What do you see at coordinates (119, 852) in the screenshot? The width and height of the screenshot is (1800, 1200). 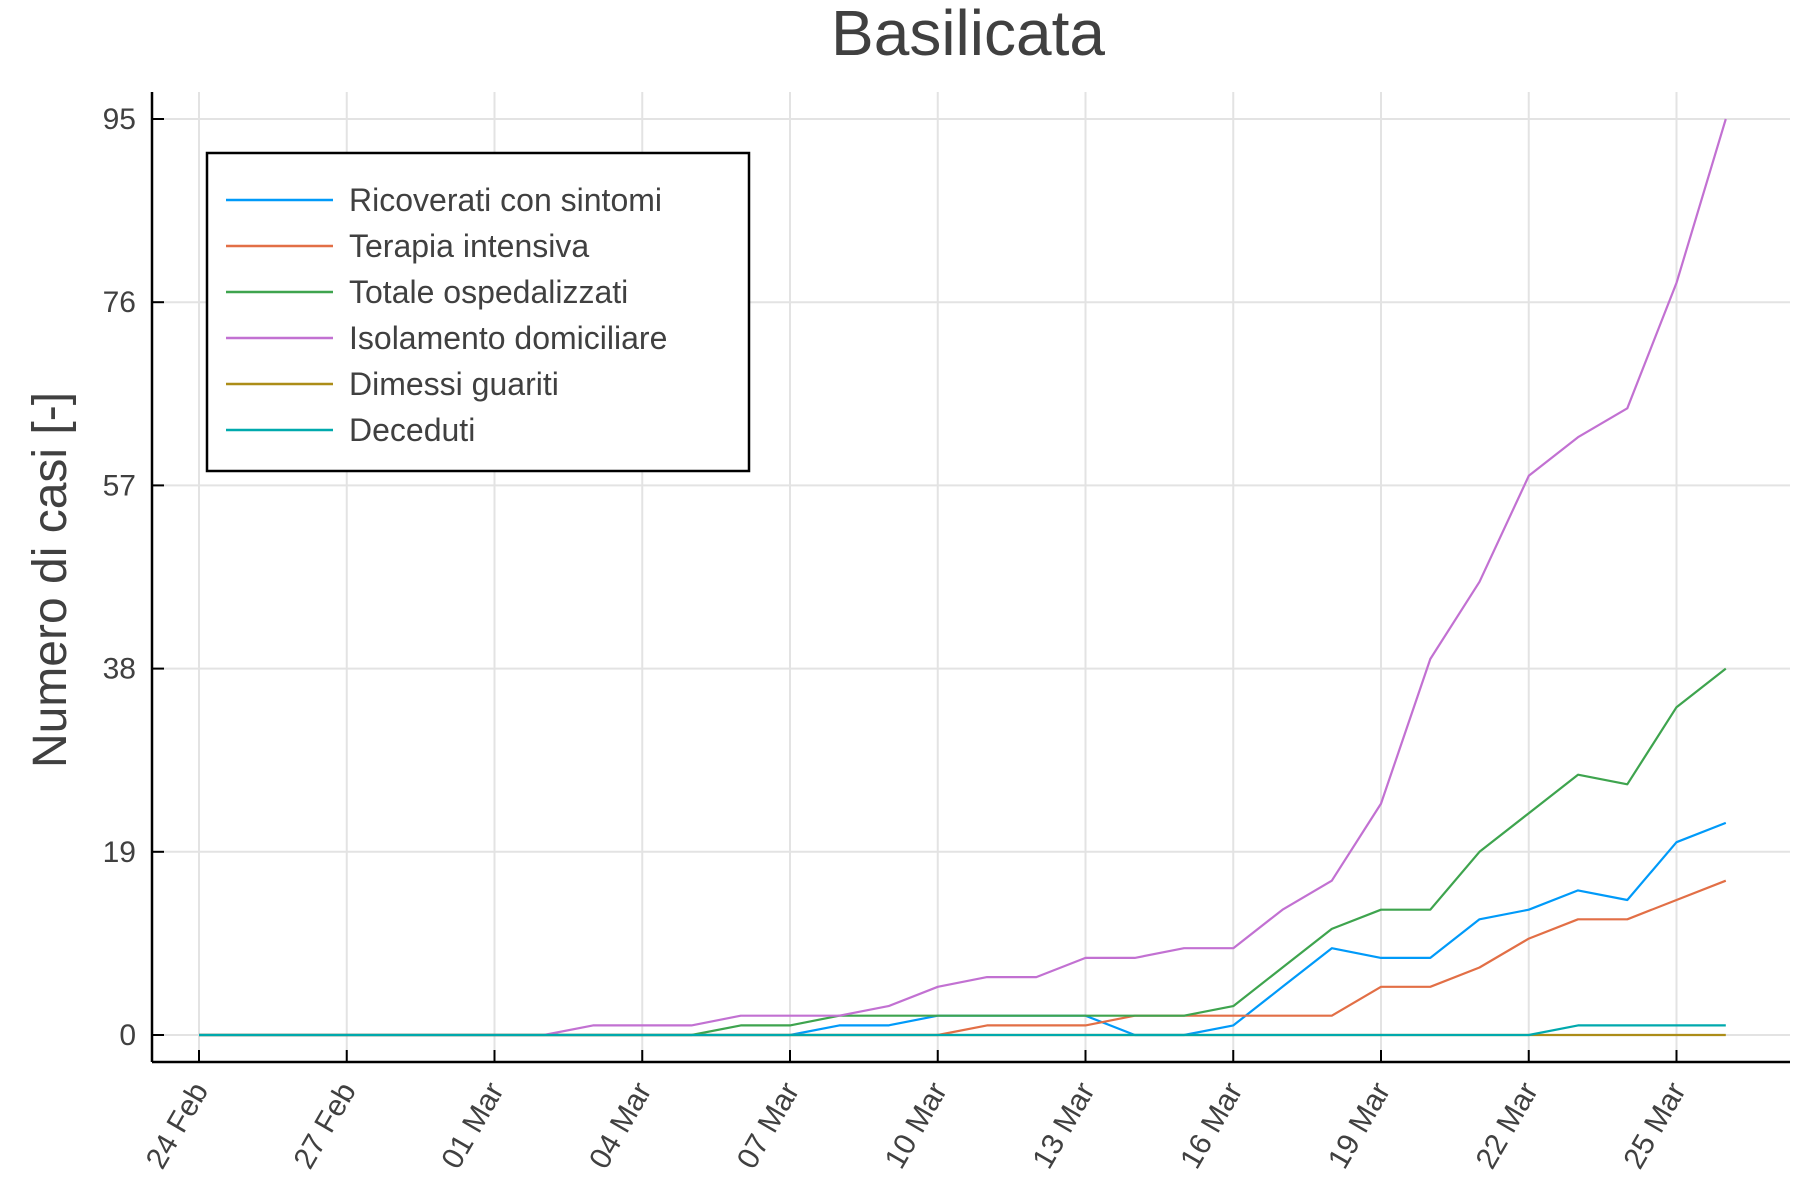 I see `y-tick-label: 19` at bounding box center [119, 852].